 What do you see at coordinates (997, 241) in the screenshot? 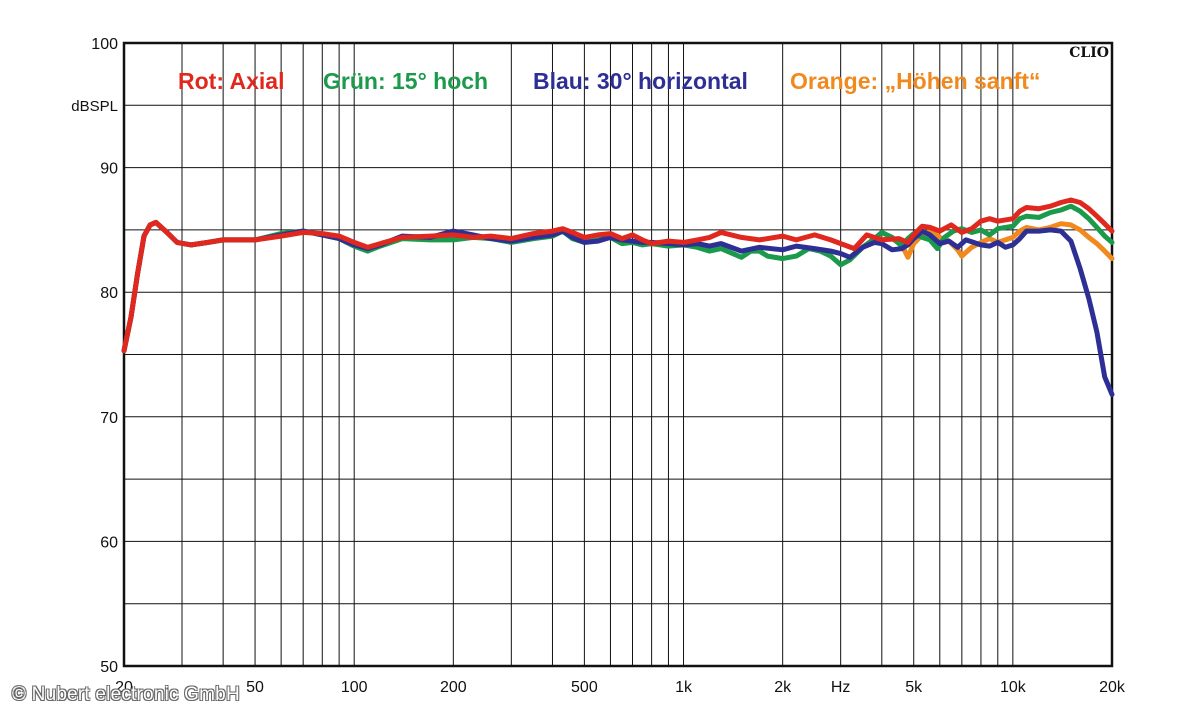
I see `series-line` at bounding box center [997, 241].